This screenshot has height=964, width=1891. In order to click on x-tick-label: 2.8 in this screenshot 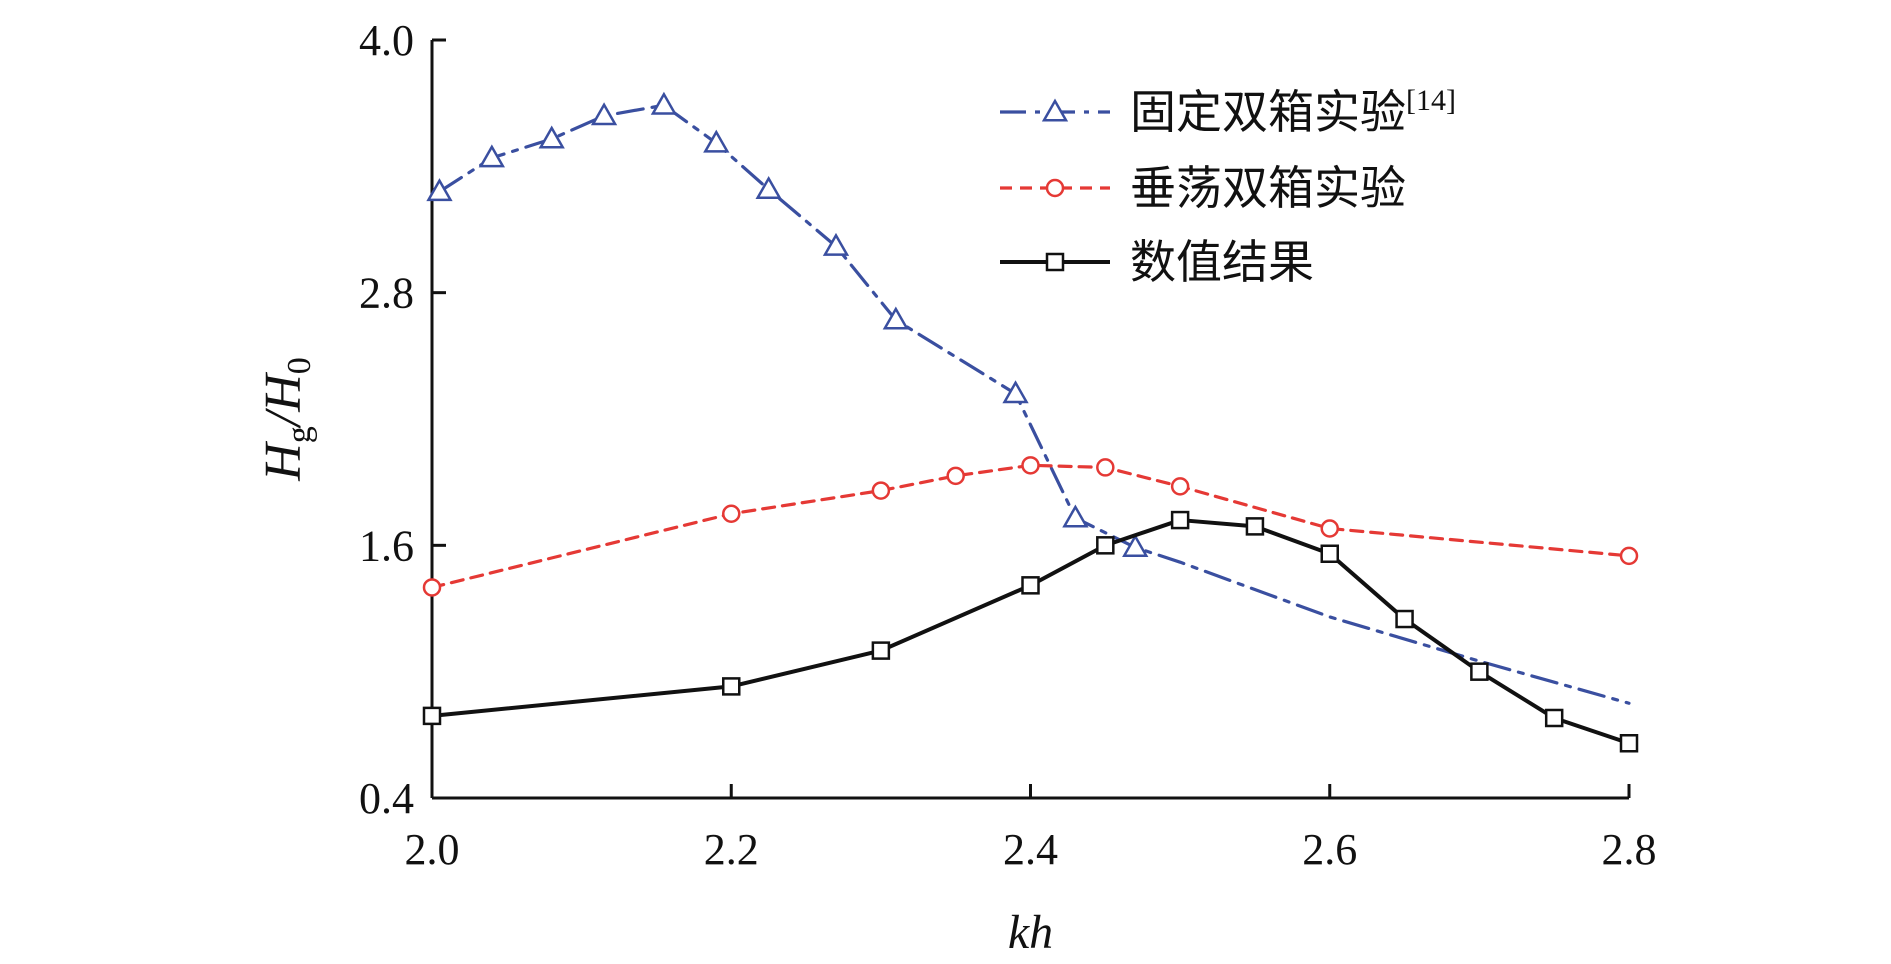, I will do `click(1629, 849)`.